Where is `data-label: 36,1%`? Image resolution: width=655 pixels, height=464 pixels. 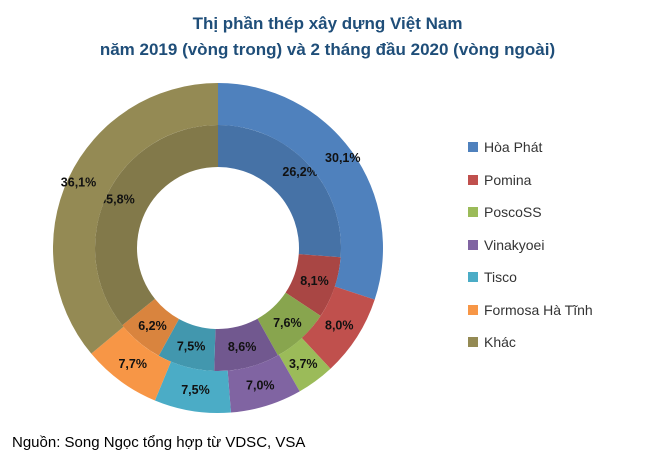
data-label: 36,1% is located at coordinates (78, 183).